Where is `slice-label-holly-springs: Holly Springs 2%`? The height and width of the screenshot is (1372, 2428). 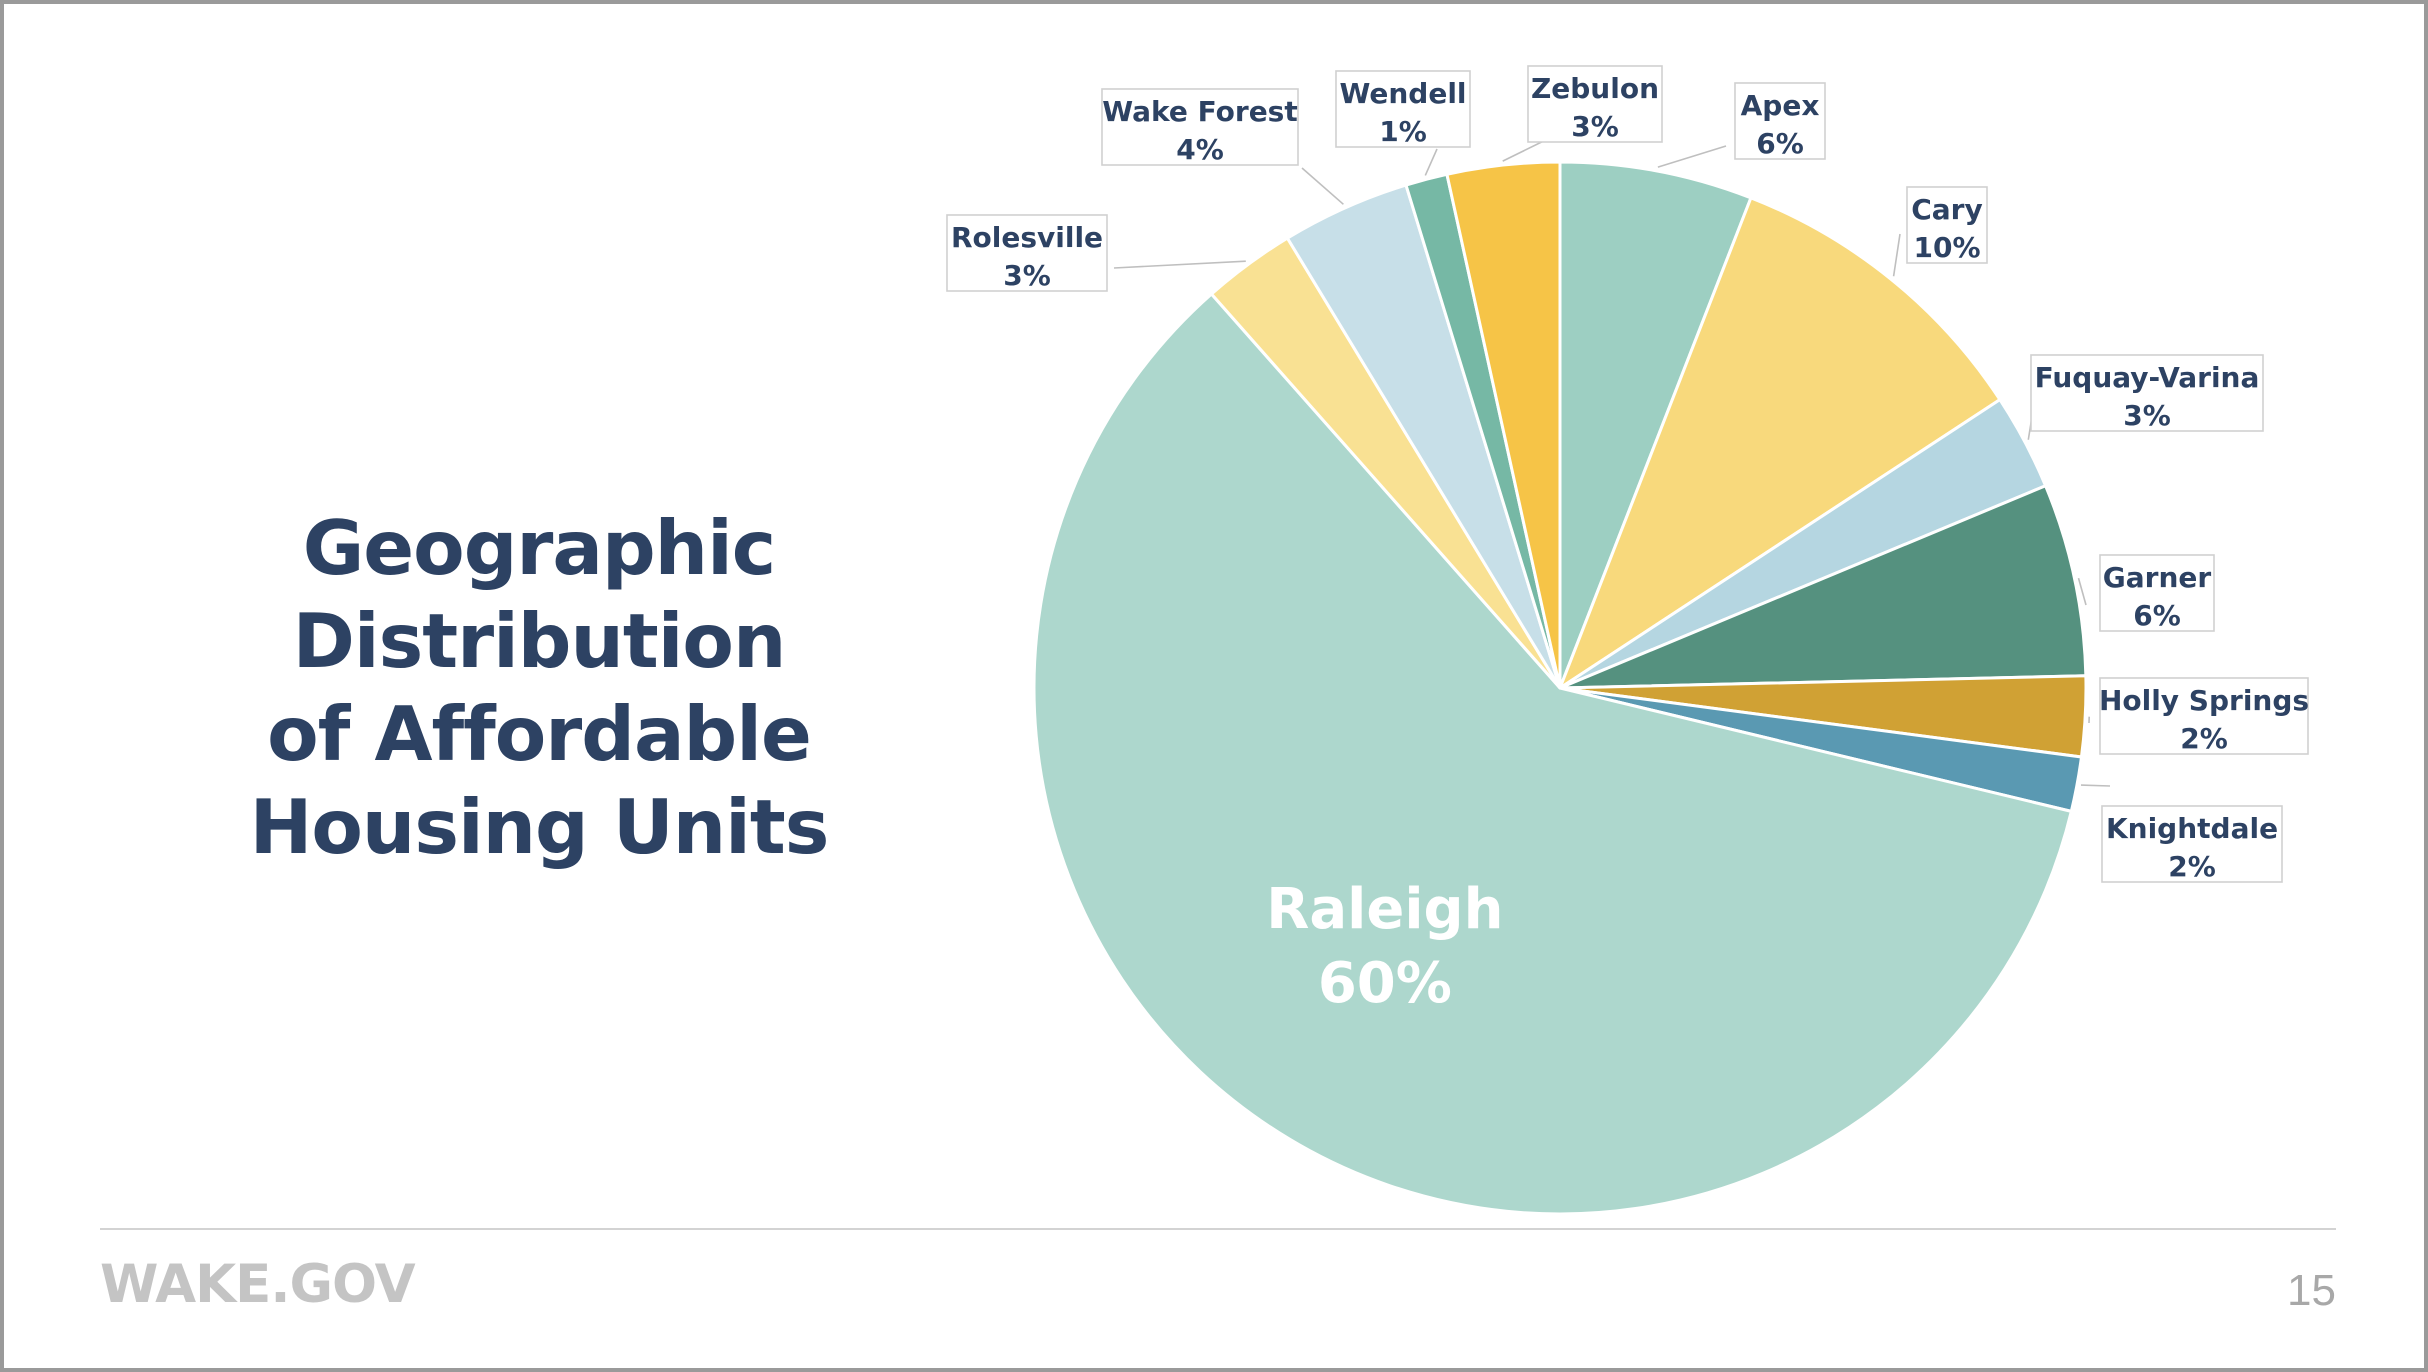 slice-label-holly-springs: Holly Springs 2% is located at coordinates (2198, 716).